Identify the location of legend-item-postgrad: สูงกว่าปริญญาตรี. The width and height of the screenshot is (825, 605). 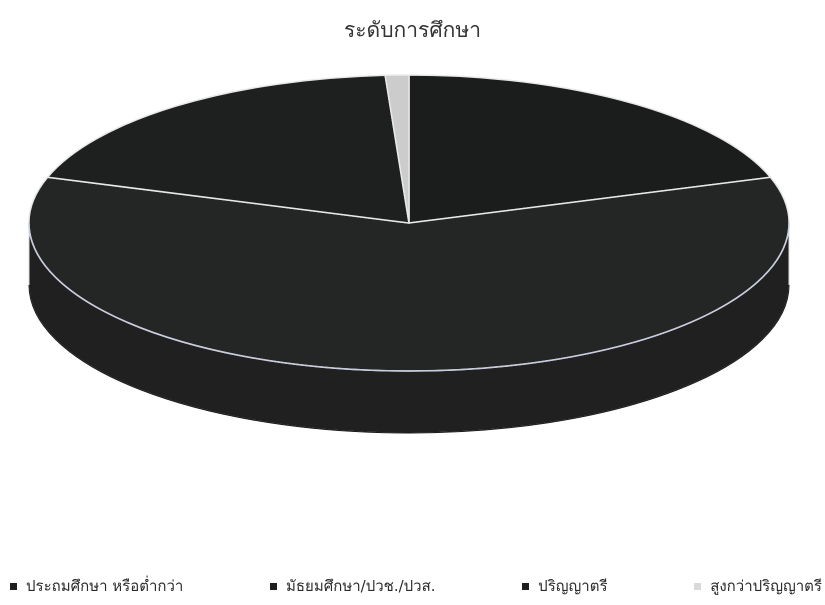
(758, 586).